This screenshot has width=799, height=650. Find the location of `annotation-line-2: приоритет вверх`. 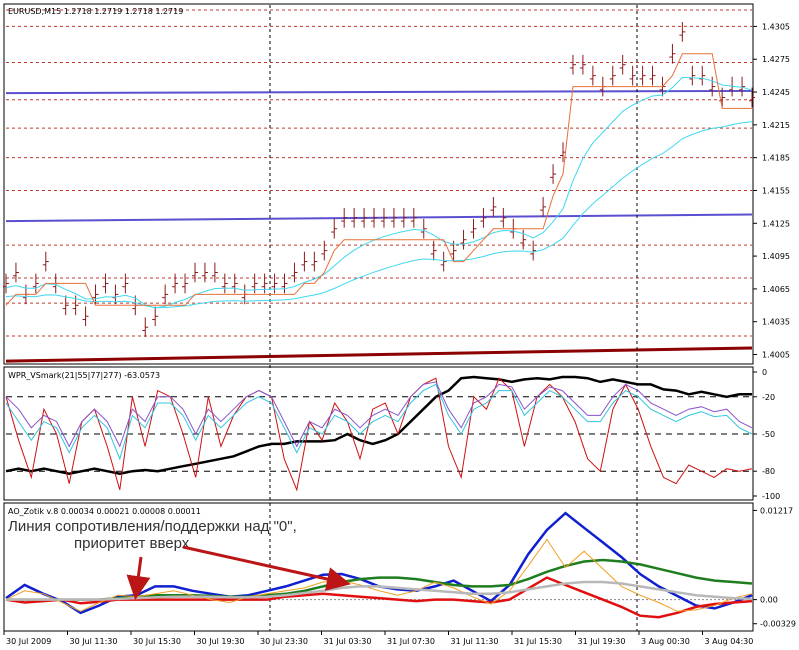

annotation-line-2: приоритет вверх is located at coordinates (132, 543).